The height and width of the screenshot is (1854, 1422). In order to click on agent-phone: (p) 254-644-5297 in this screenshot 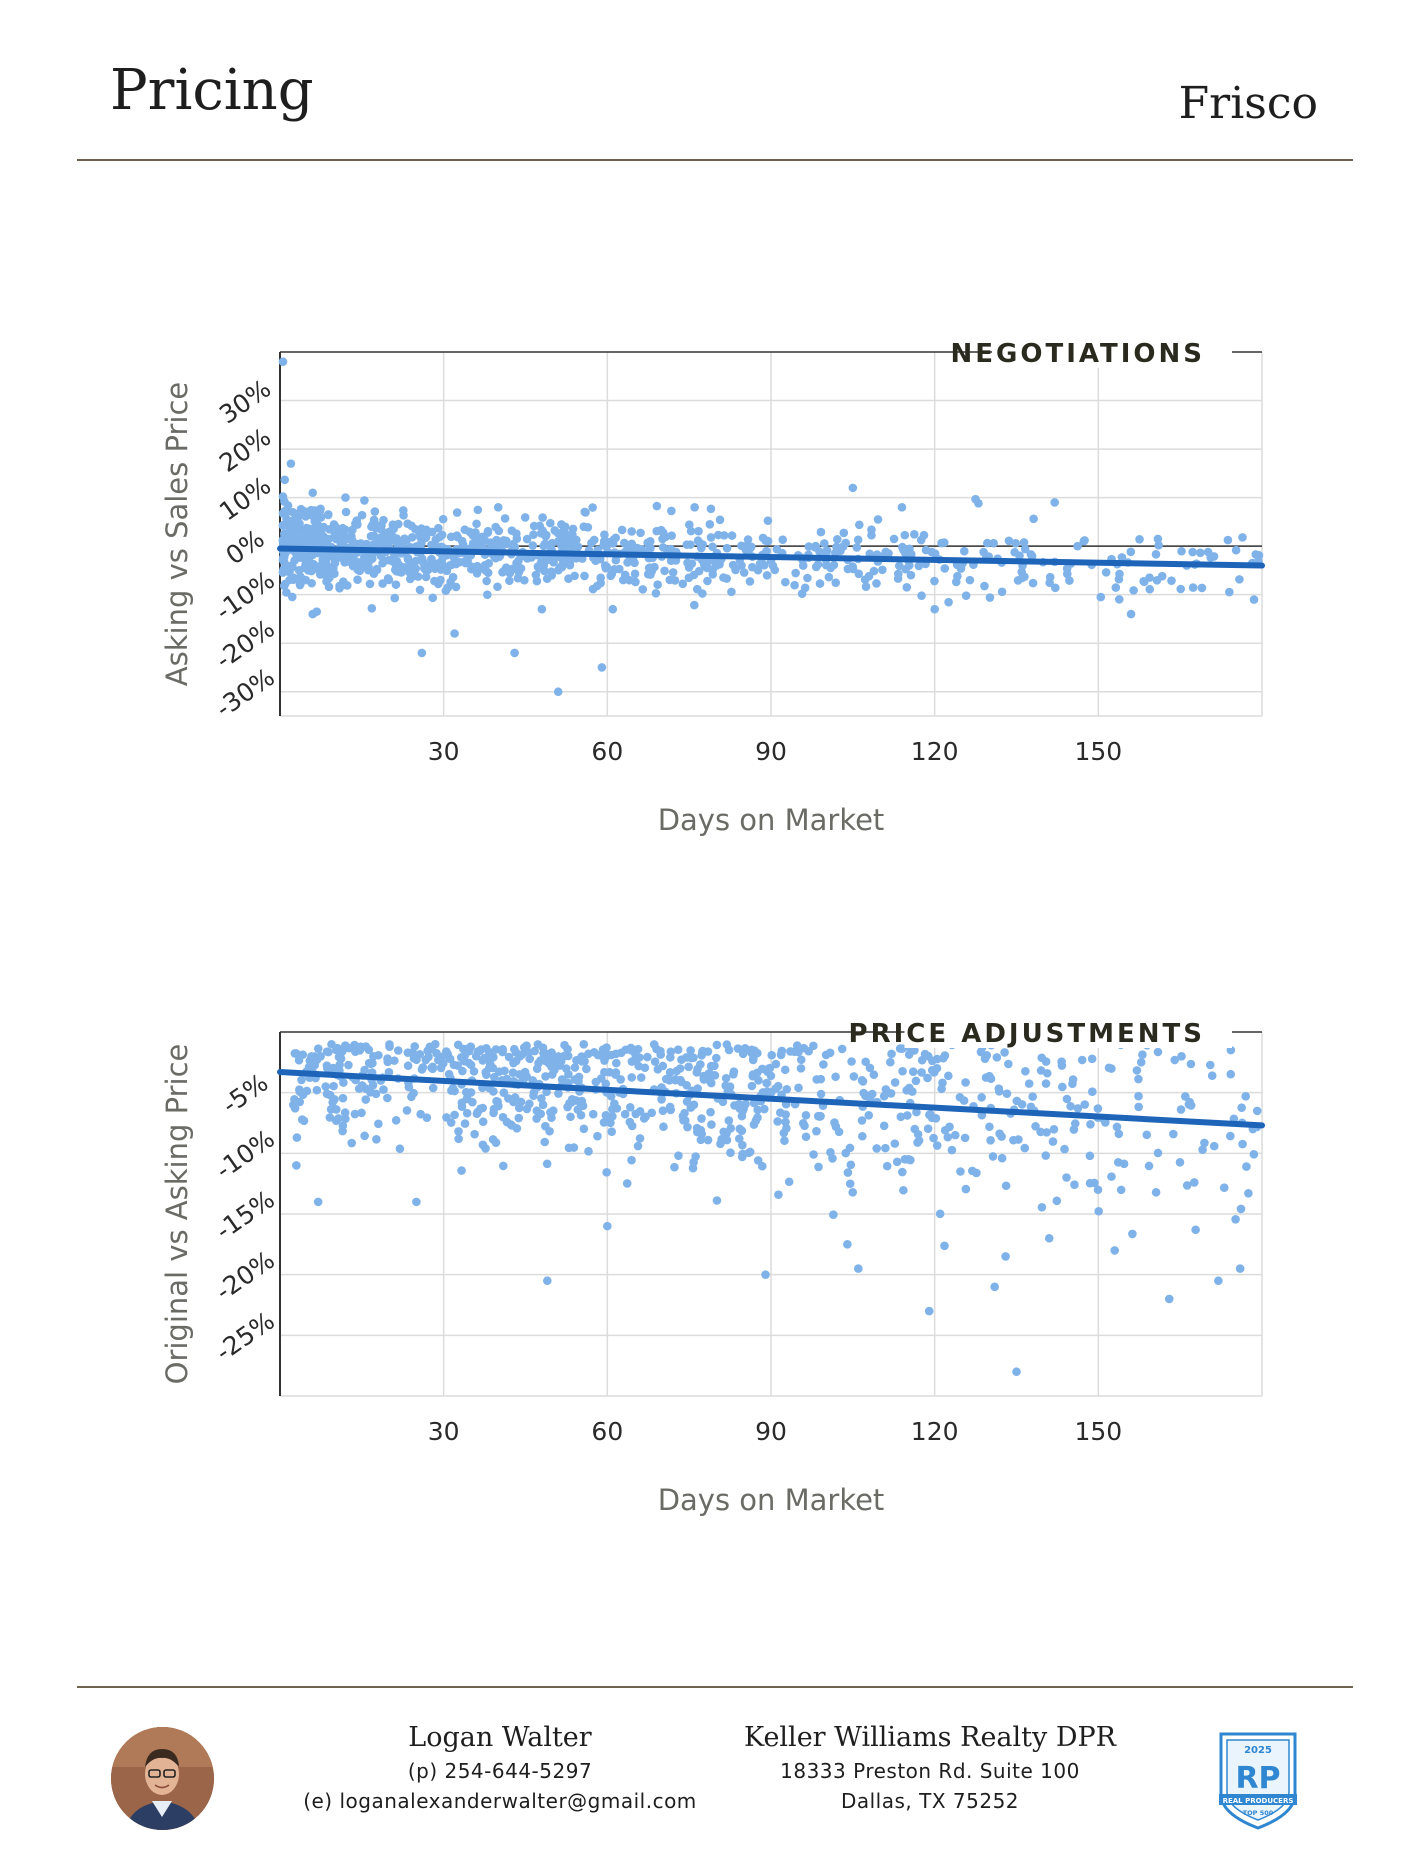, I will do `click(500, 1771)`.